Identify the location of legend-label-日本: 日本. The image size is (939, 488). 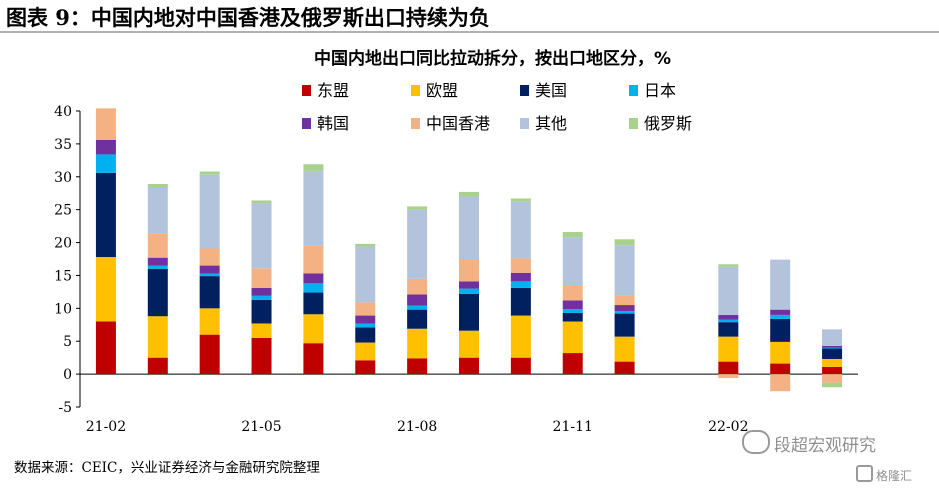
(660, 90).